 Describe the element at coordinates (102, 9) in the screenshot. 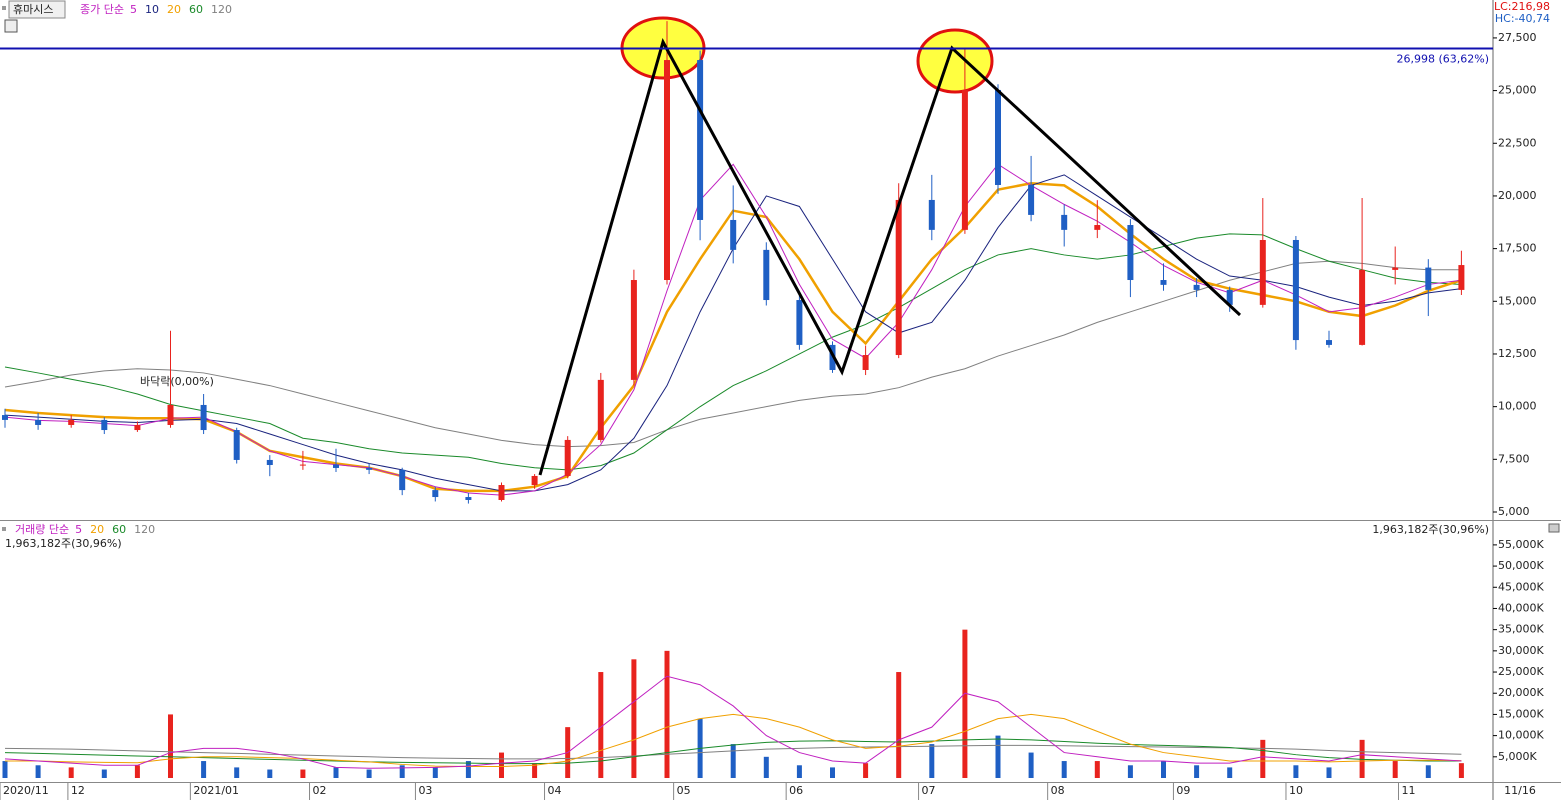

I see `legend-prefix: 종가 단순` at that location.